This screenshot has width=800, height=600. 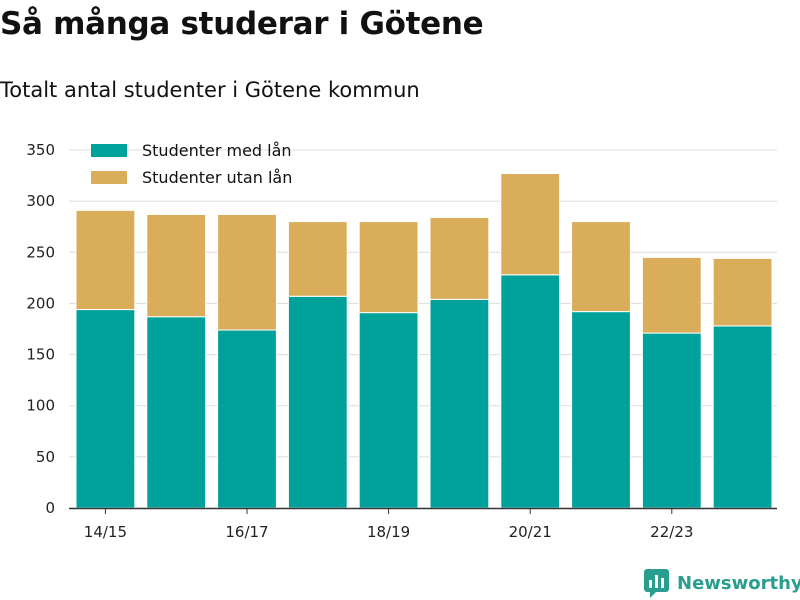 I want to click on x-tick-label: 20/21, so click(x=530, y=532).